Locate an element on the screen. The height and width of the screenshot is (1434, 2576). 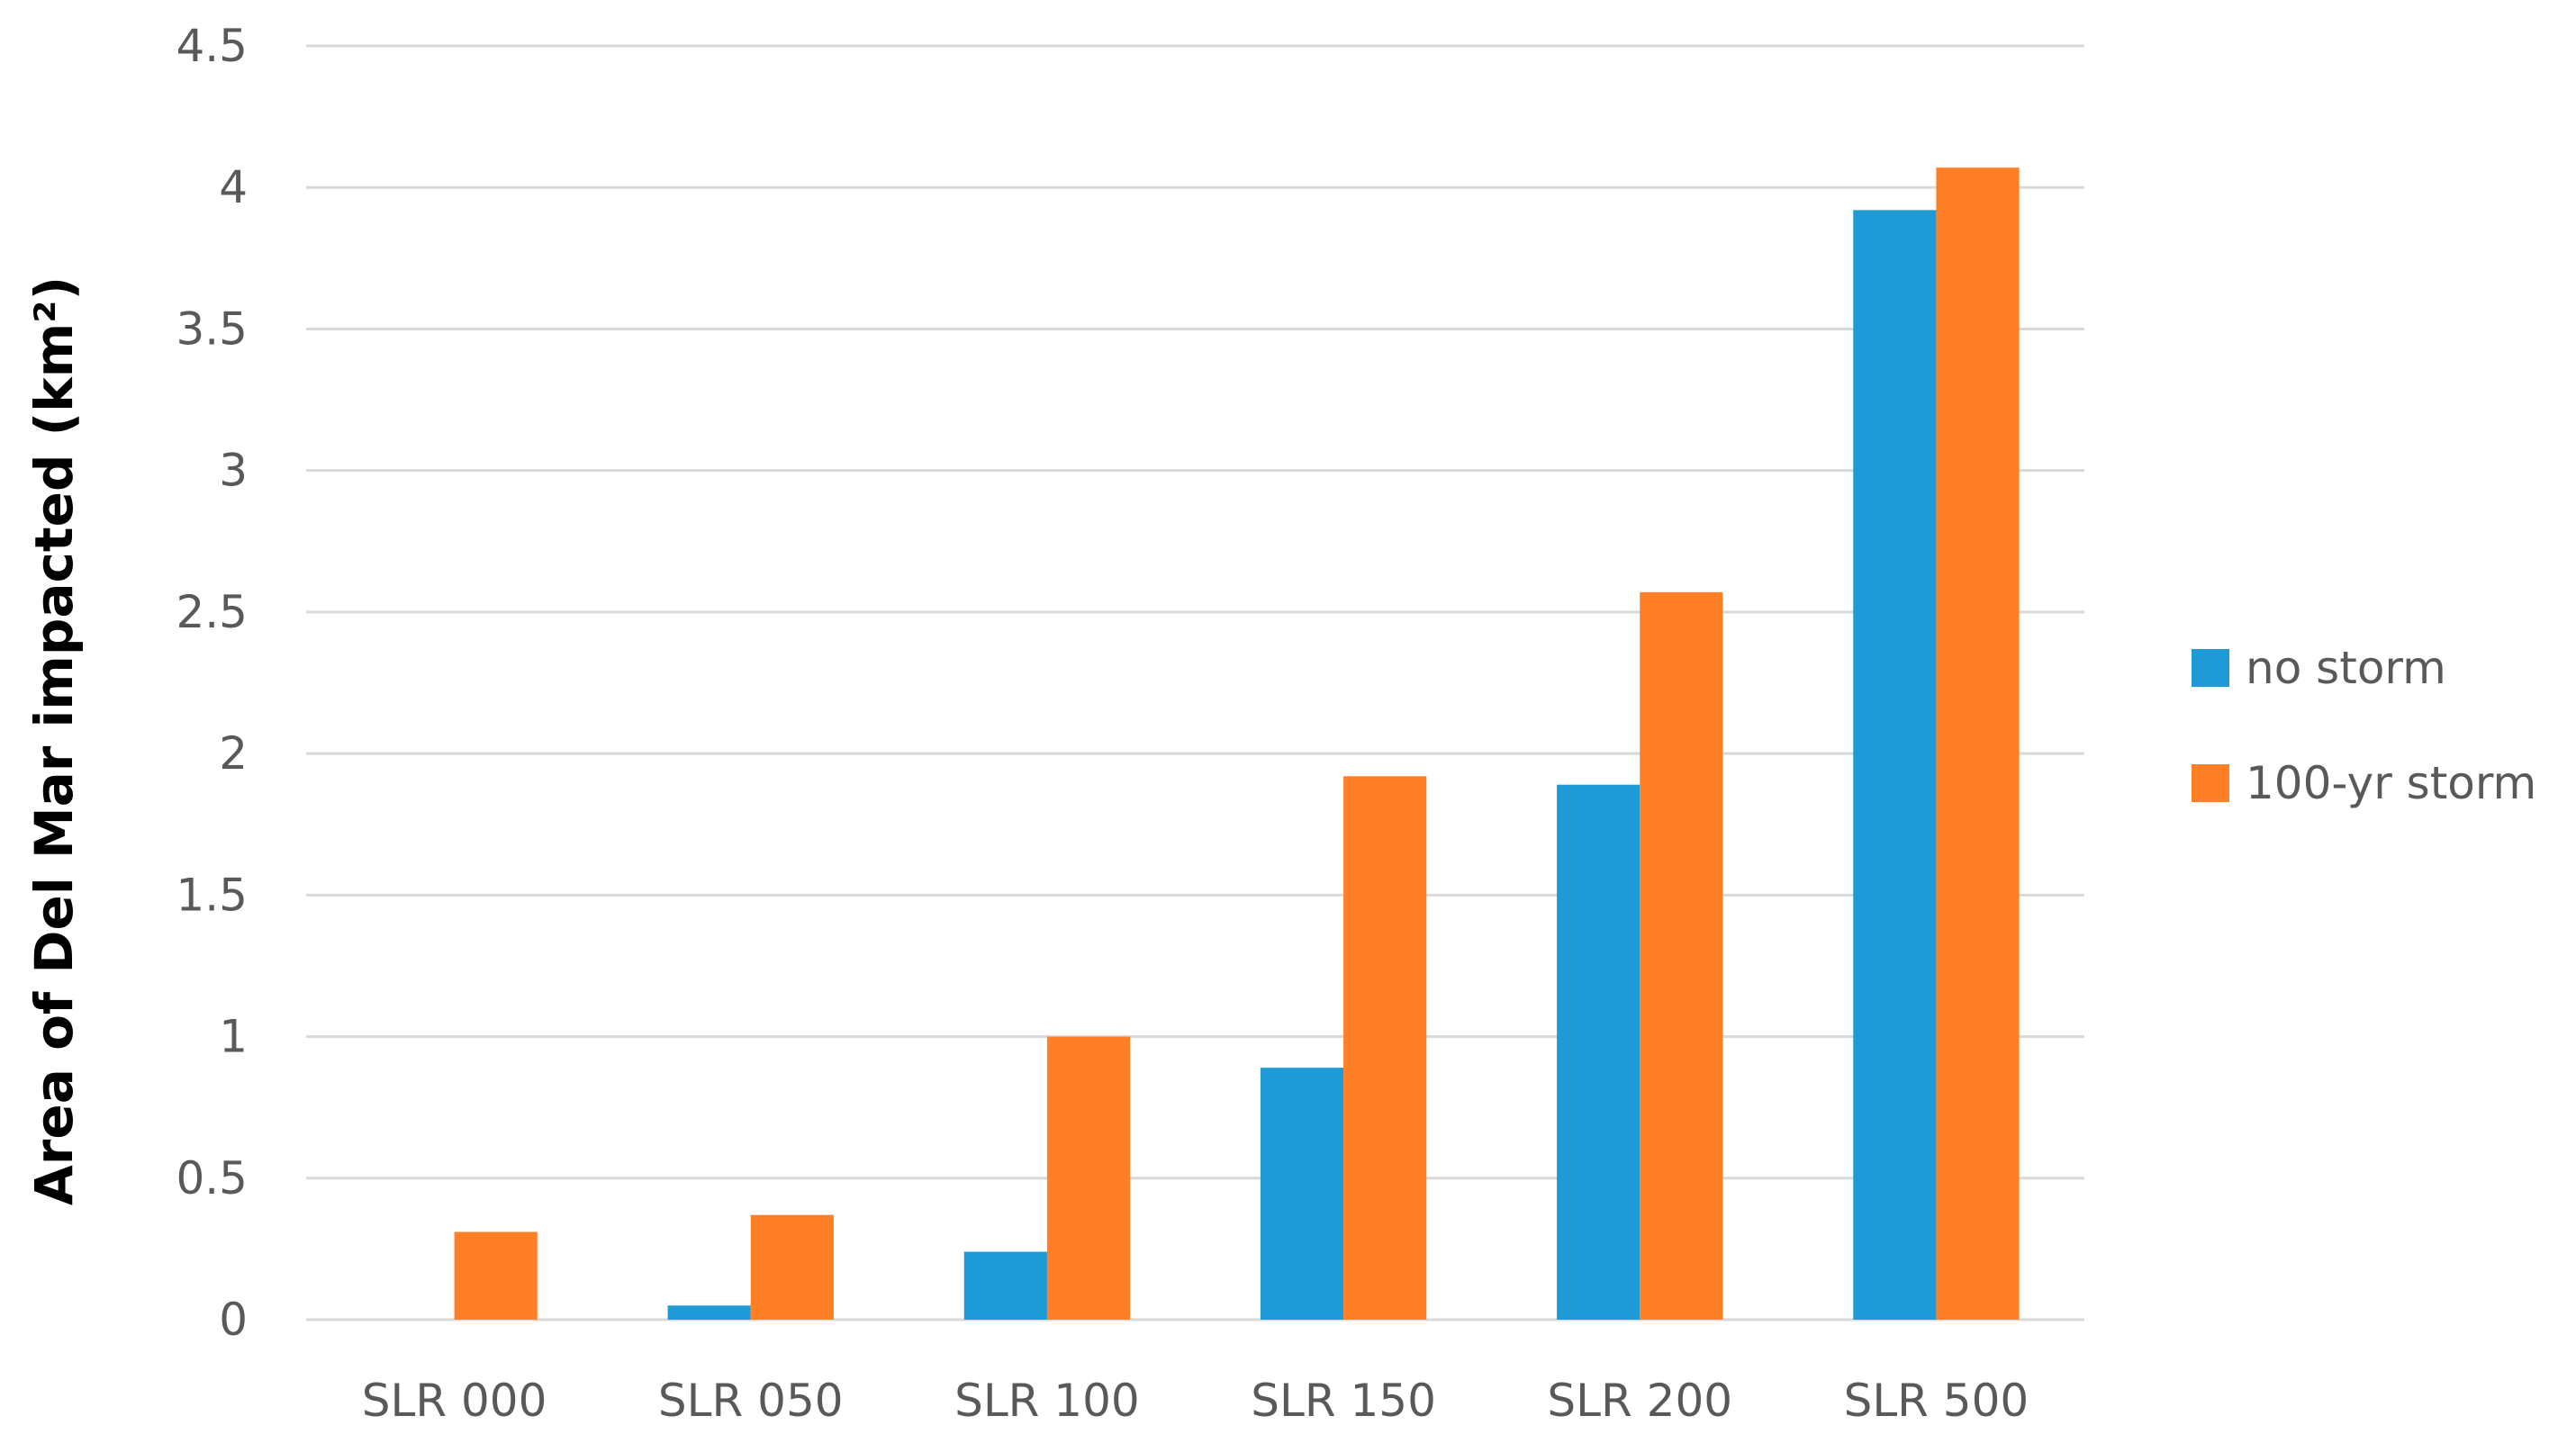
y-tick-label: 1.5 is located at coordinates (212, 895).